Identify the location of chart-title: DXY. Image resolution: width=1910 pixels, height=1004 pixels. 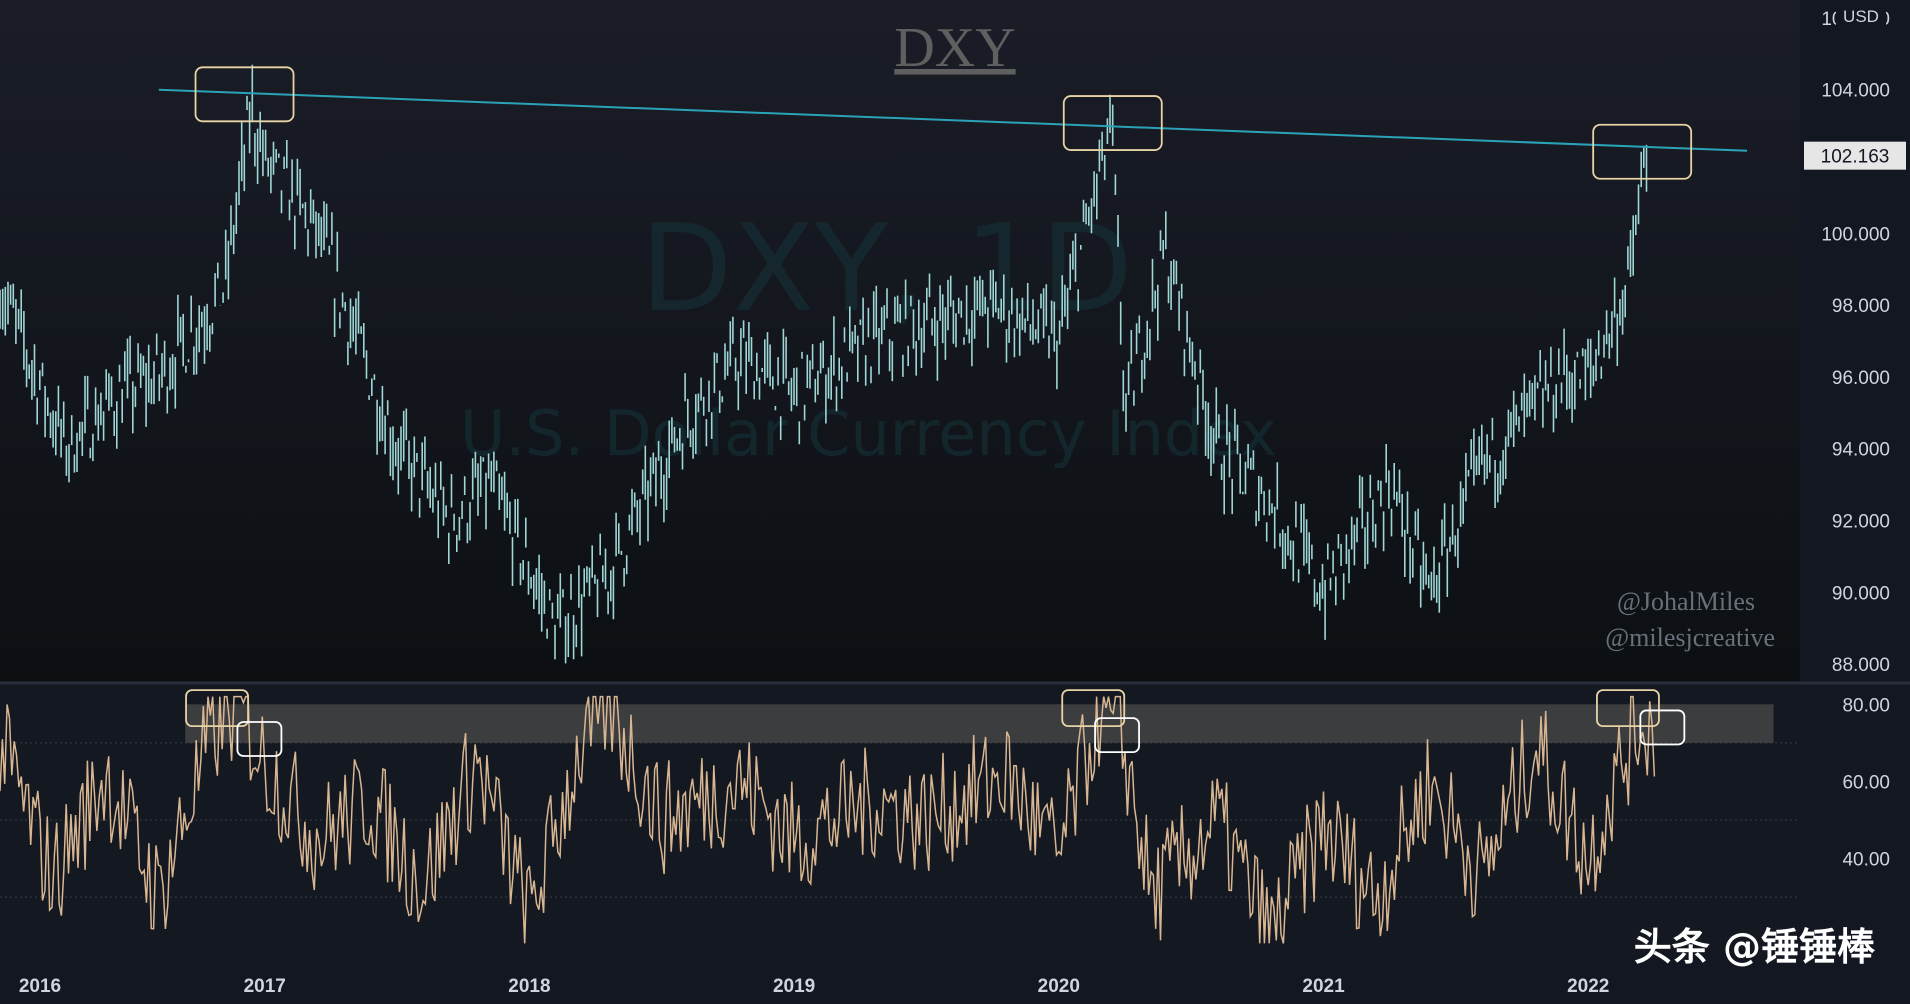
(954, 48).